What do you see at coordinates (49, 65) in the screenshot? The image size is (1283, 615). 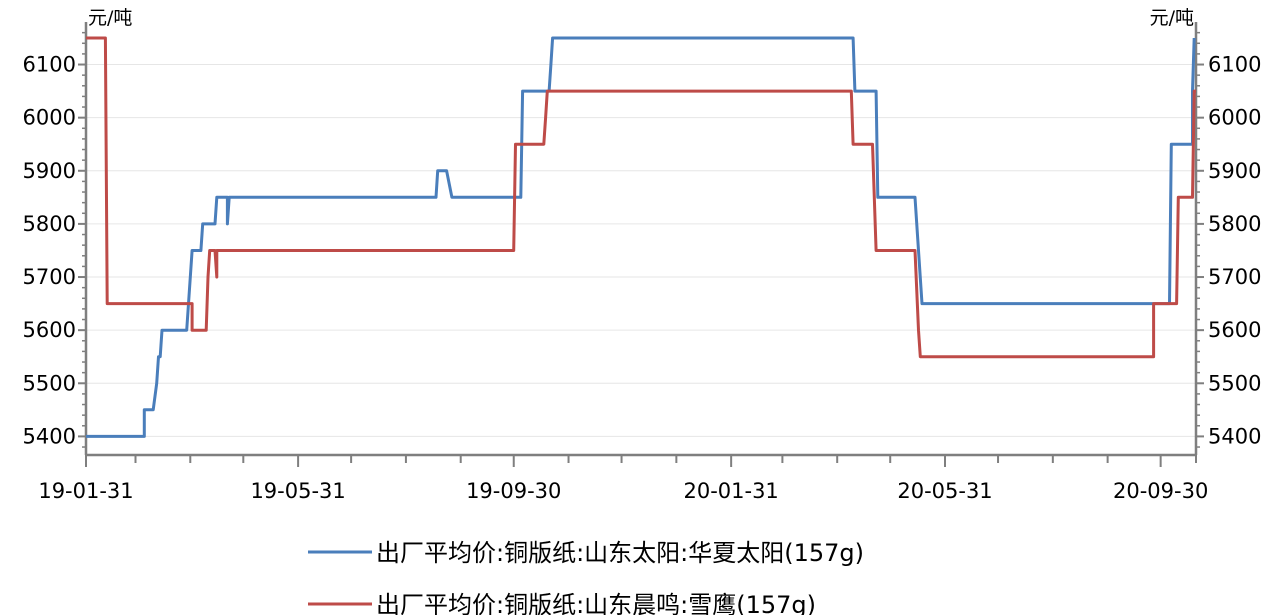 I see `y-tick-label-left: 6100` at bounding box center [49, 65].